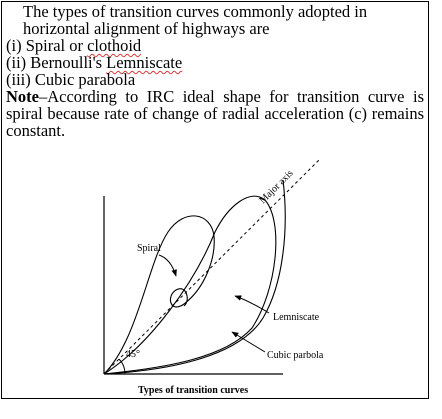  What do you see at coordinates (159, 295) in the screenshot?
I see `spiral-curve` at bounding box center [159, 295].